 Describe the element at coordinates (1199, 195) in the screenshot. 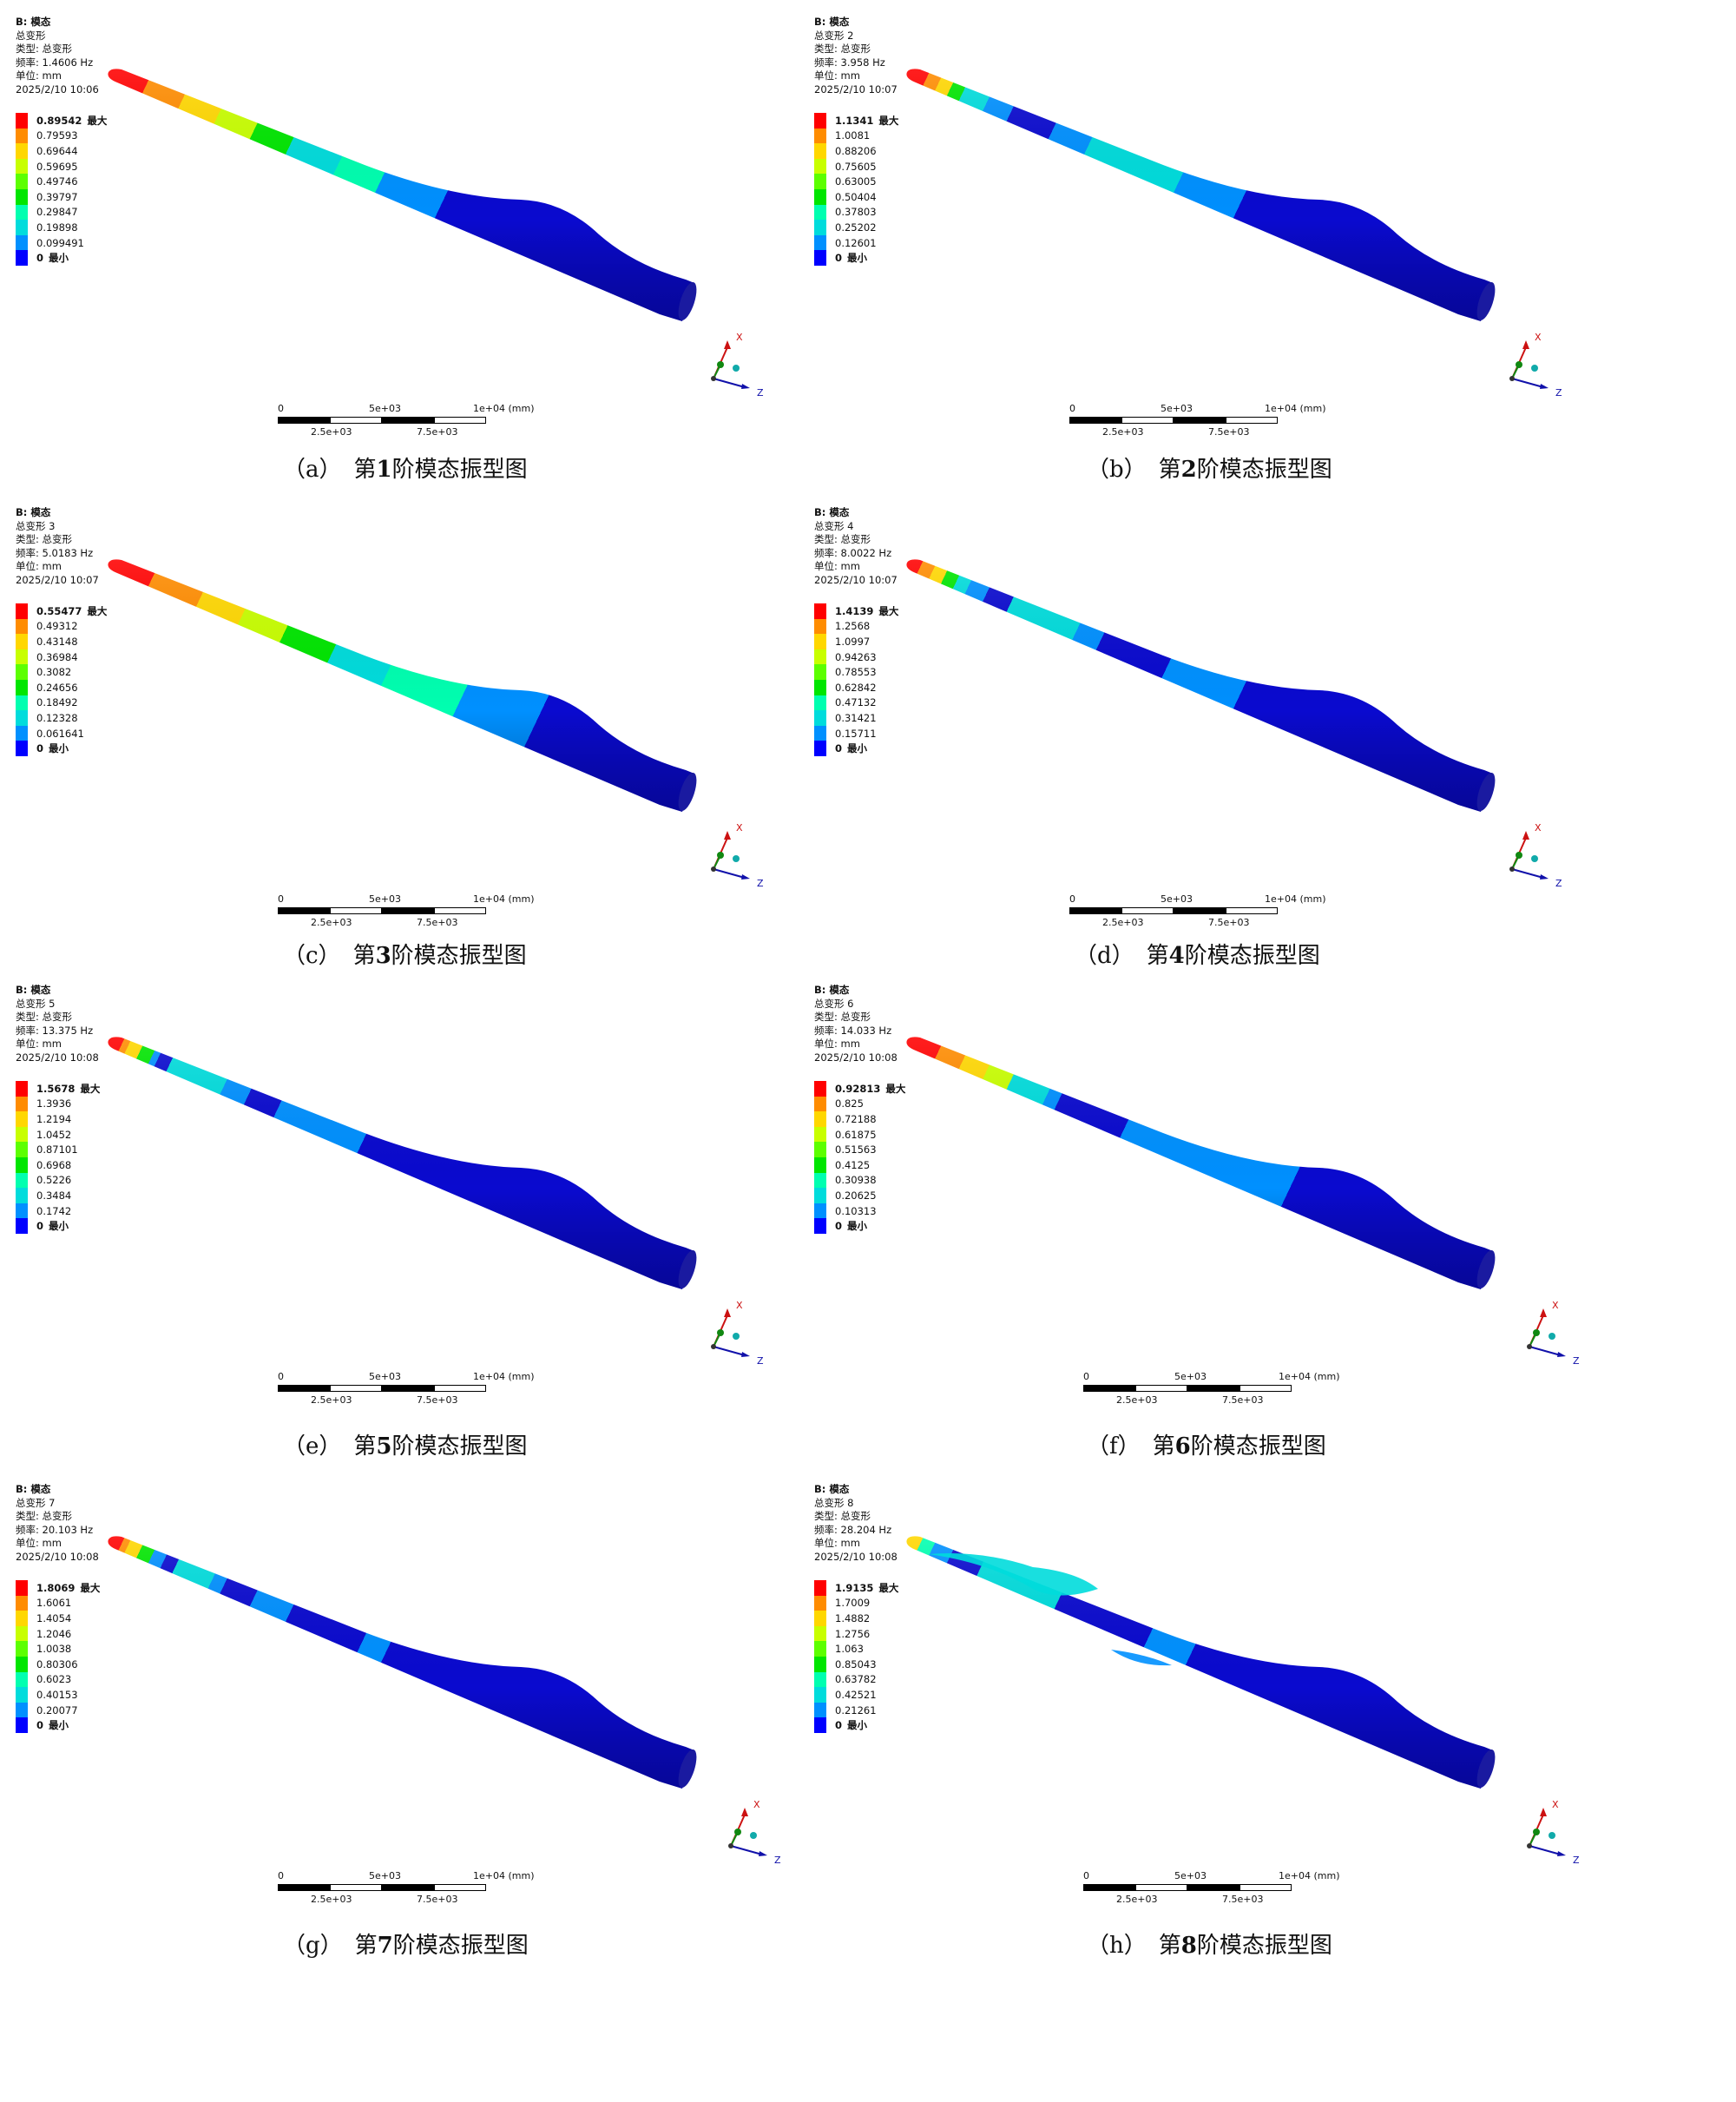

I see `blade-shading` at that location.